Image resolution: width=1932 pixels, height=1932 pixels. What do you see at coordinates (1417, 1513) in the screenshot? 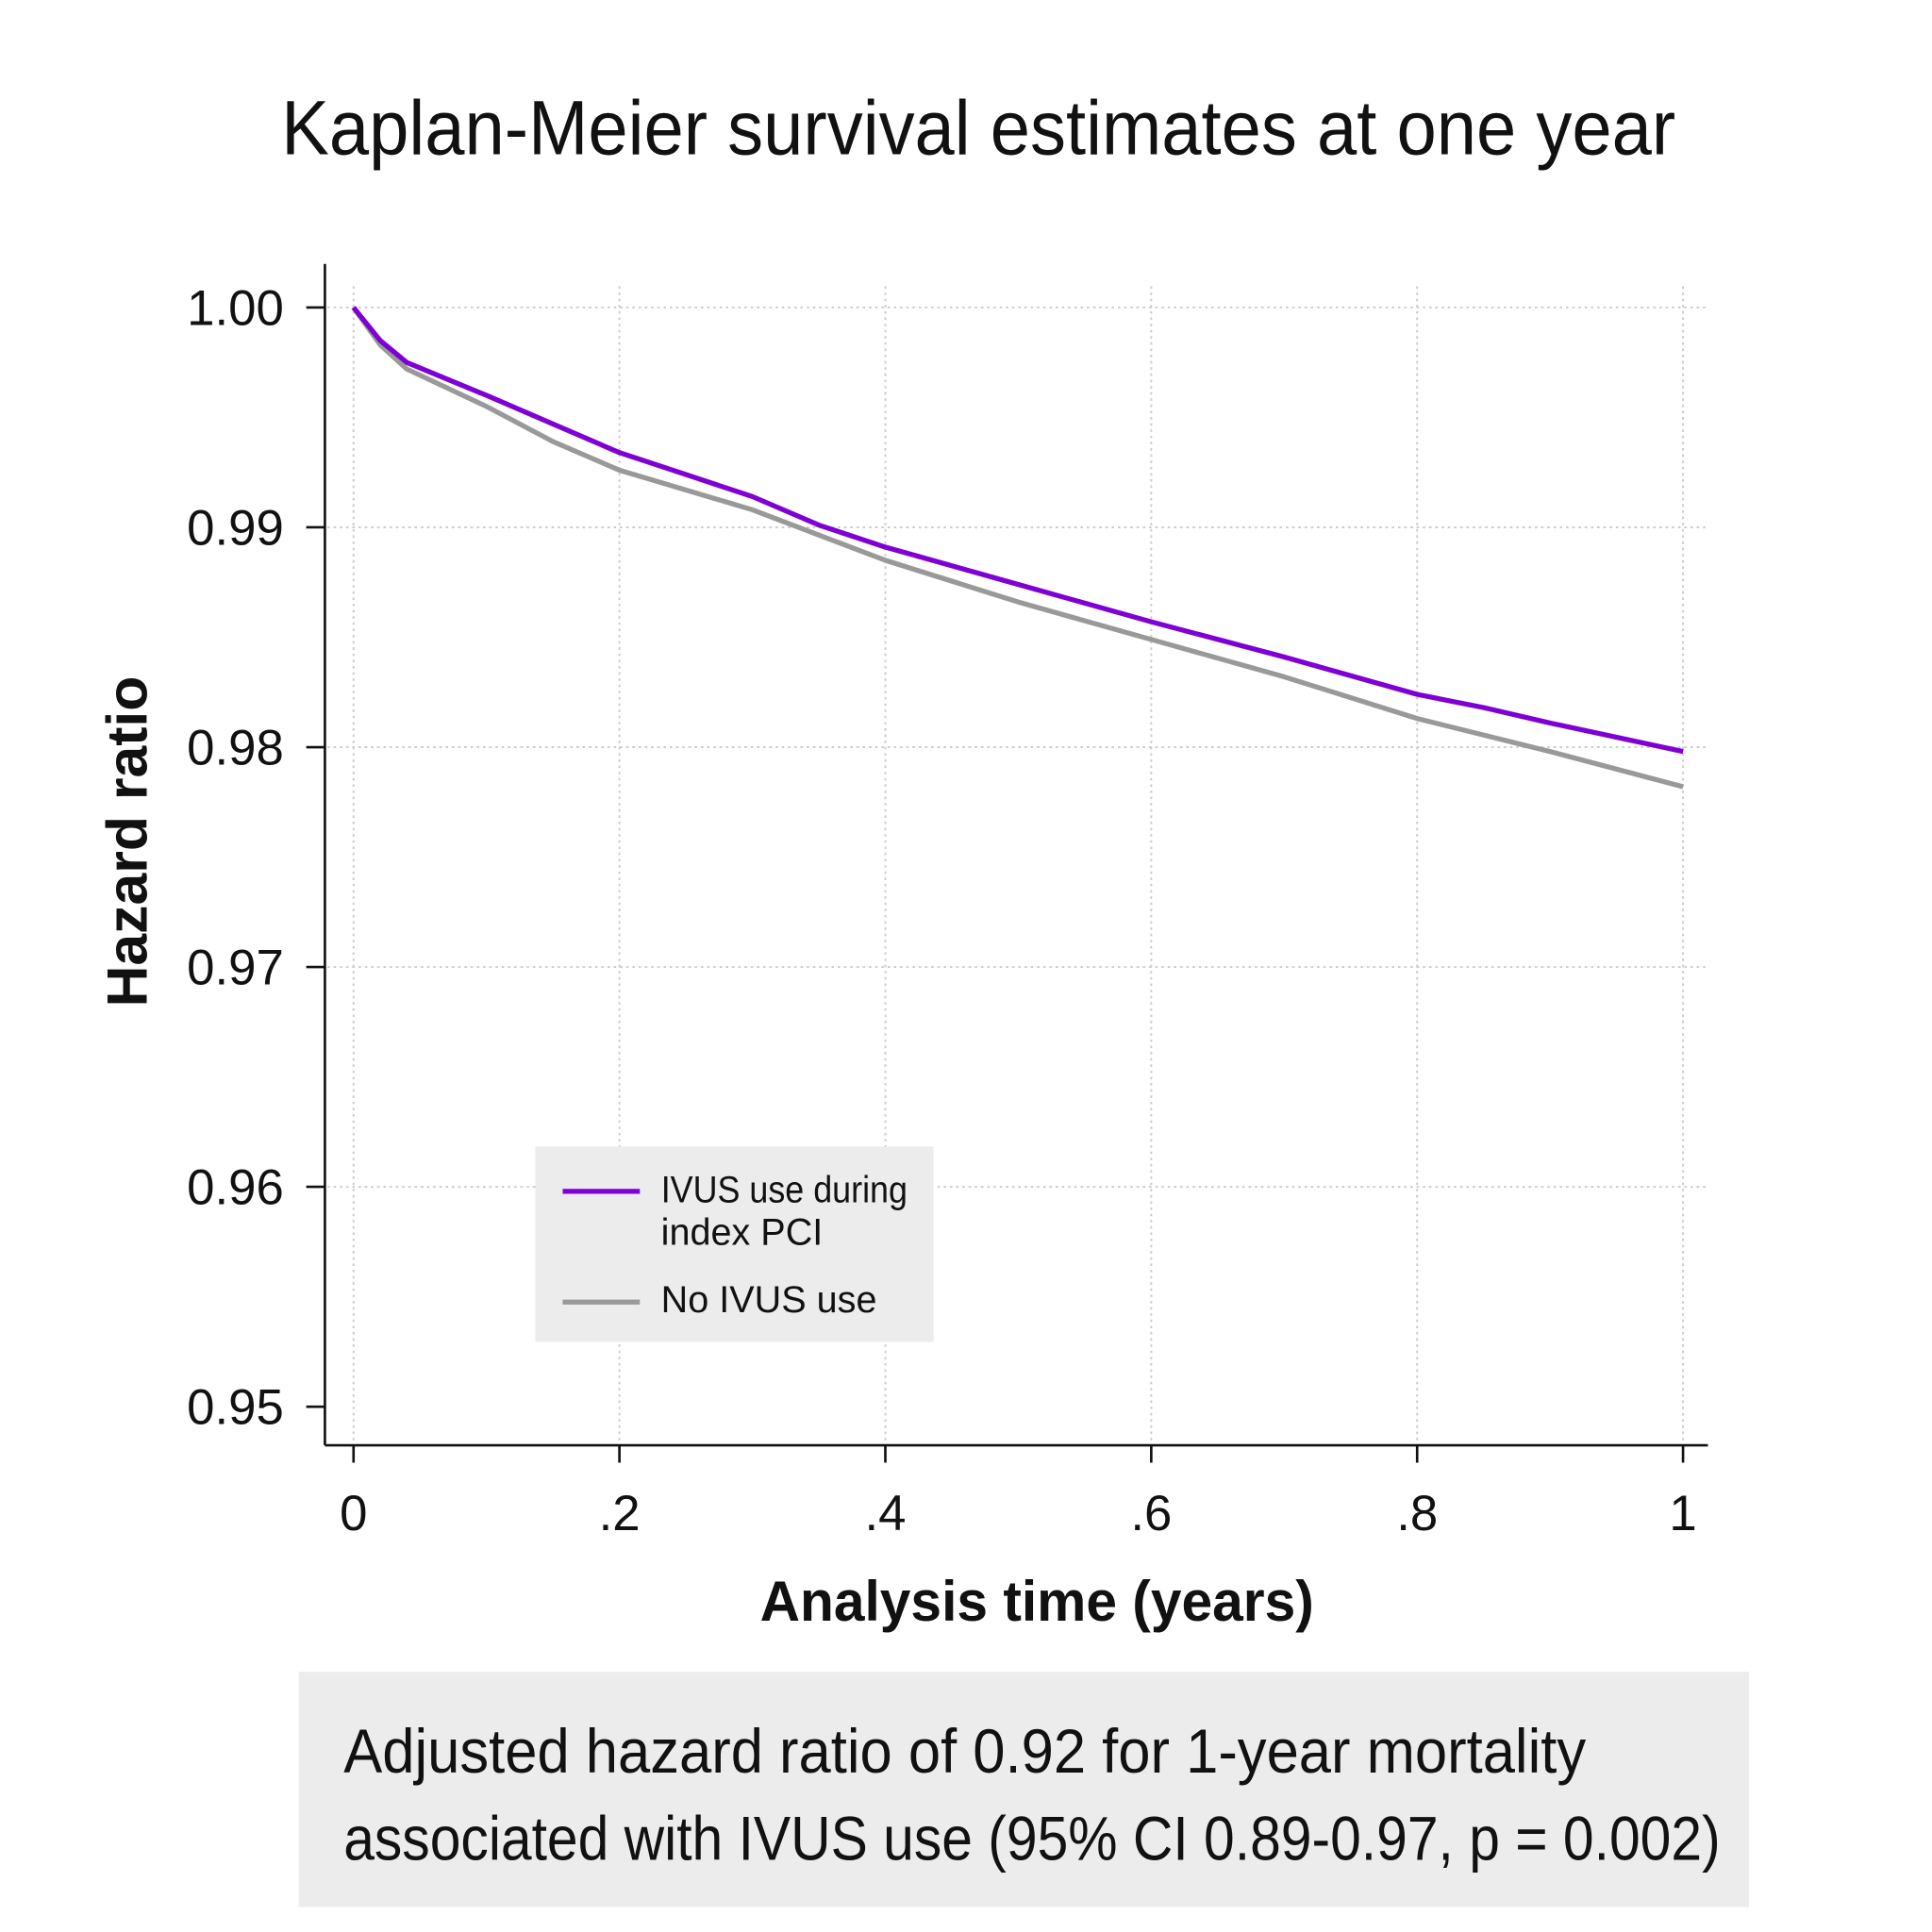
I see `x-tick-label: .8` at bounding box center [1417, 1513].